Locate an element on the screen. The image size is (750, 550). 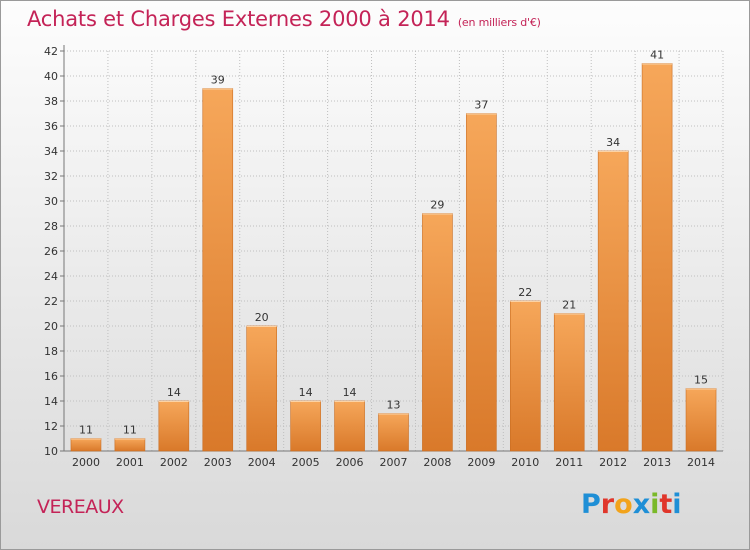
title-text: Achats et Charges Externes 2000 à 2014 is located at coordinates (238, 19).